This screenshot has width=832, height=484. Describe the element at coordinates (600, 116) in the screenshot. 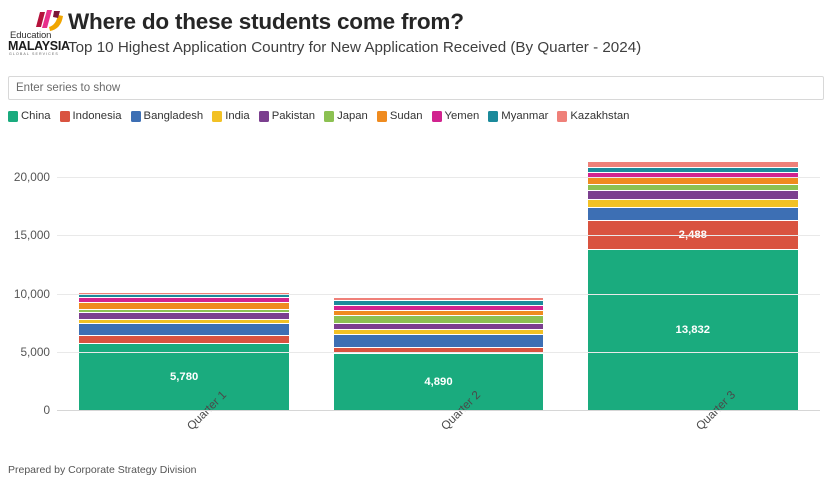

I see `legend-label: Kazakhstan` at that location.